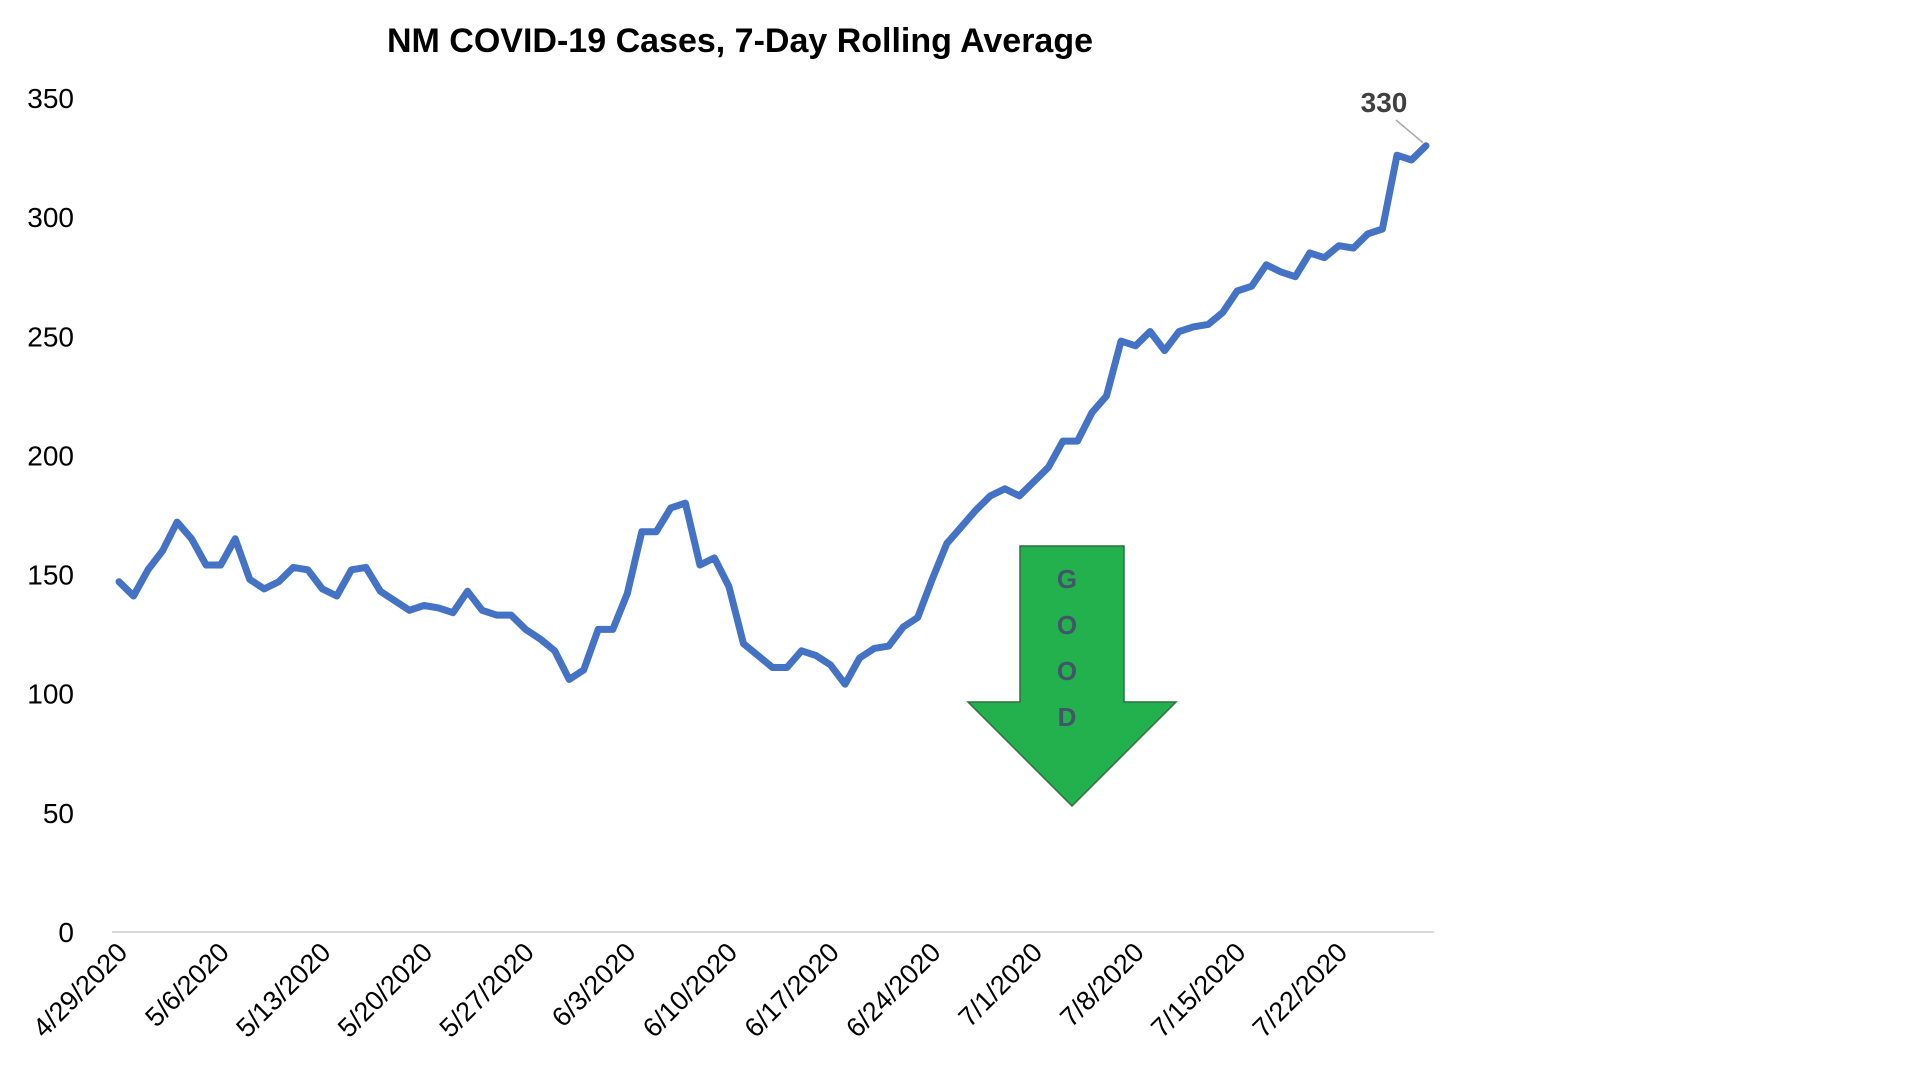  Describe the element at coordinates (1198, 990) in the screenshot. I see `x-tick-label: 7/15/2020` at that location.